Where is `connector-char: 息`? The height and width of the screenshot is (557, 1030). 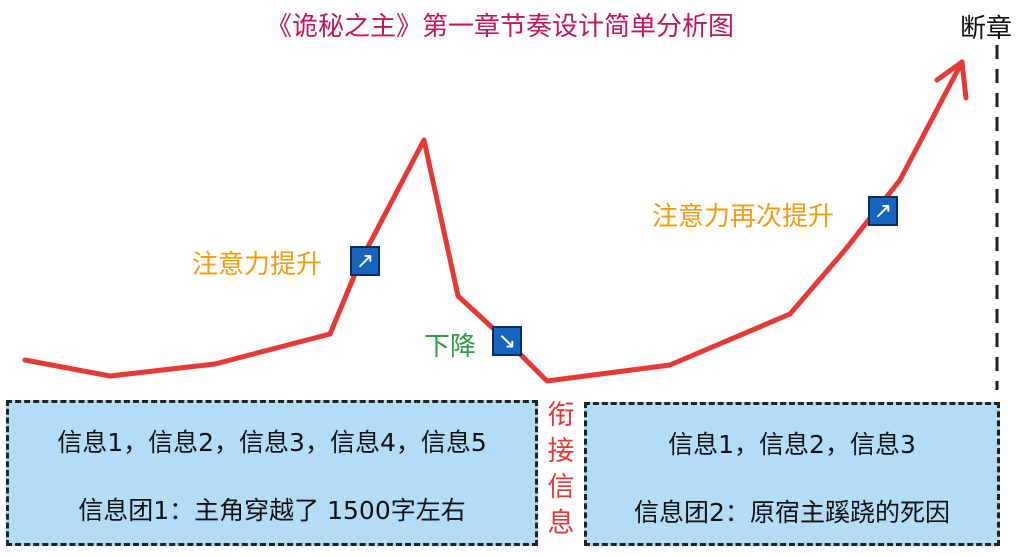 connector-char: 息 is located at coordinates (561, 523).